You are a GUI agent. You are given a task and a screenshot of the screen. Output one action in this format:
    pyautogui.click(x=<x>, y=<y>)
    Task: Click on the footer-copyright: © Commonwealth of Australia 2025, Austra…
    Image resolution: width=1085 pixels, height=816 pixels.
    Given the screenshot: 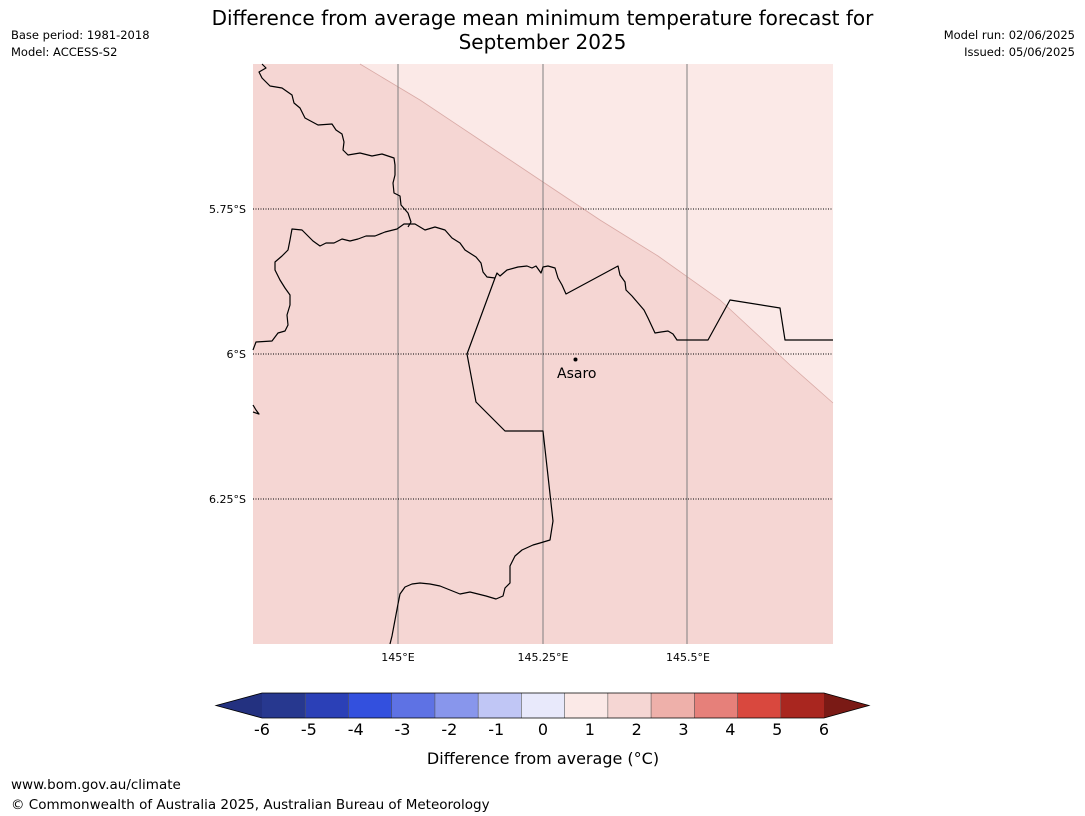 What is the action you would take?
    pyautogui.click(x=250, y=805)
    